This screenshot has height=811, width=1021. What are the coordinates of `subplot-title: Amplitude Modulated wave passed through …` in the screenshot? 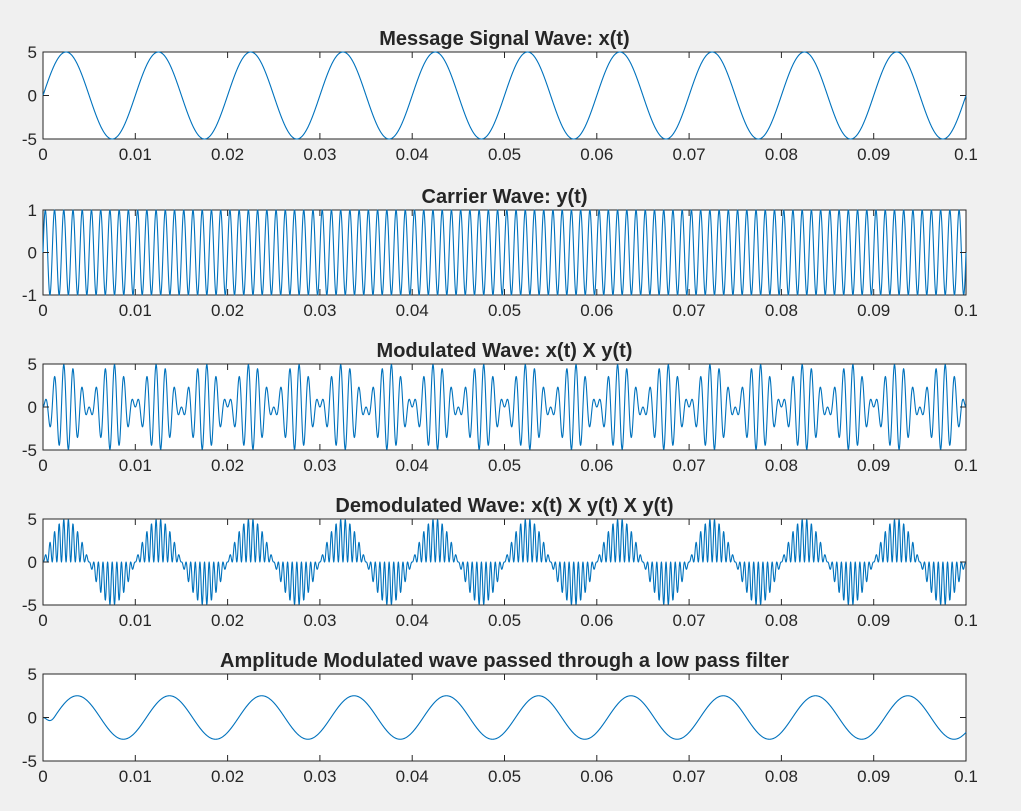 It's located at (504, 661).